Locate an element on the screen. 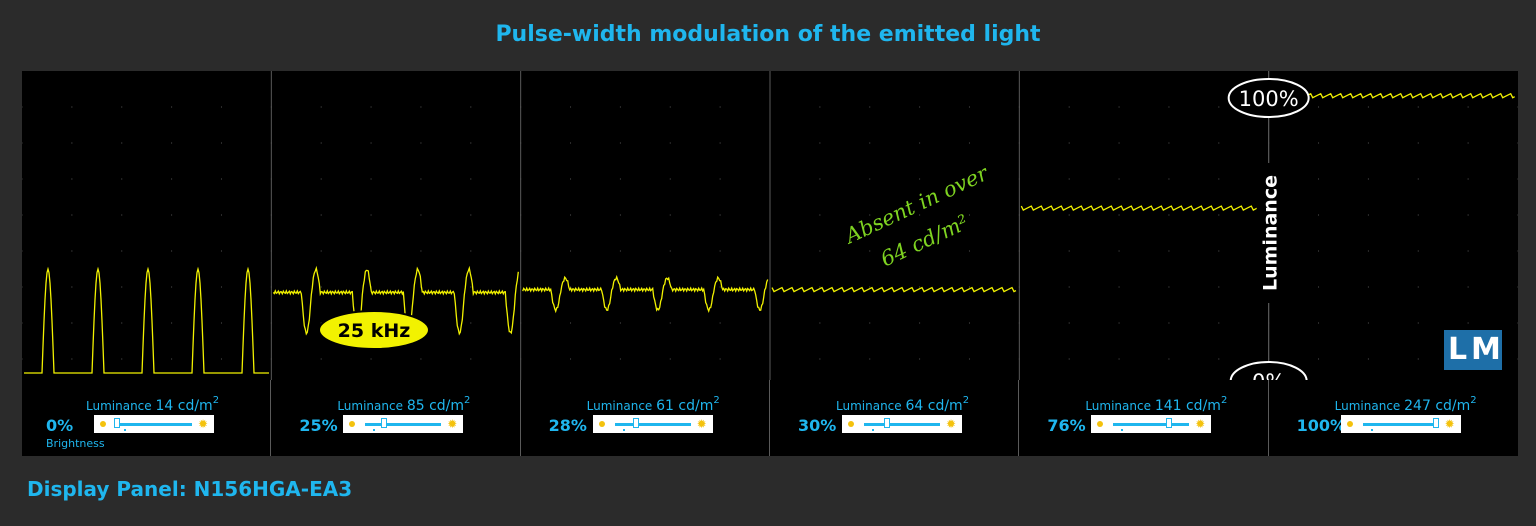 Image resolution: width=1536 pixels, height=526 pixels. luminance-value: 61 cd/m is located at coordinates (685, 406).